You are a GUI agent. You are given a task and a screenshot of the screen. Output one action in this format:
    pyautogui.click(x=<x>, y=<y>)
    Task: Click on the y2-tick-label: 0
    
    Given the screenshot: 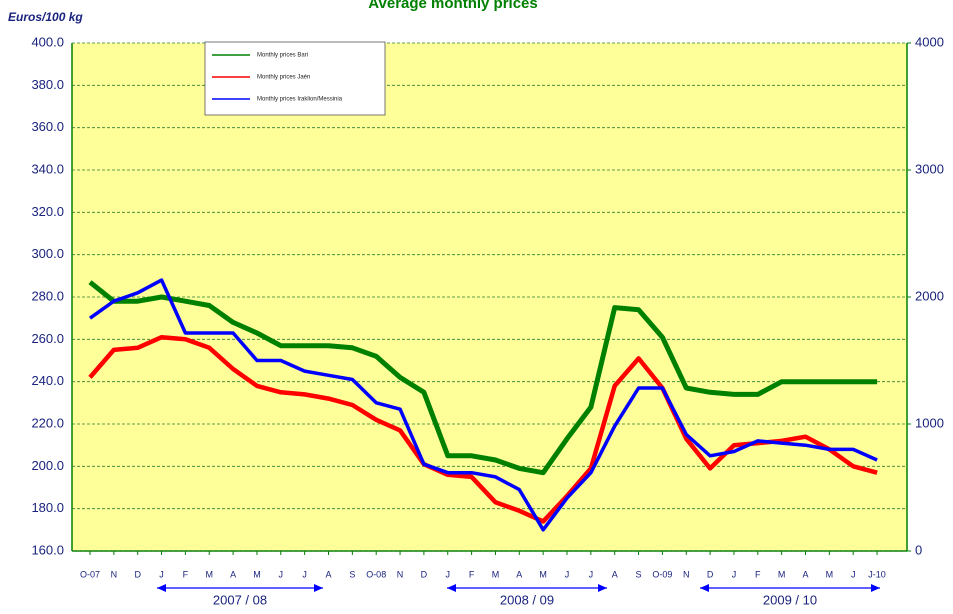 What is the action you would take?
    pyautogui.click(x=918, y=549)
    